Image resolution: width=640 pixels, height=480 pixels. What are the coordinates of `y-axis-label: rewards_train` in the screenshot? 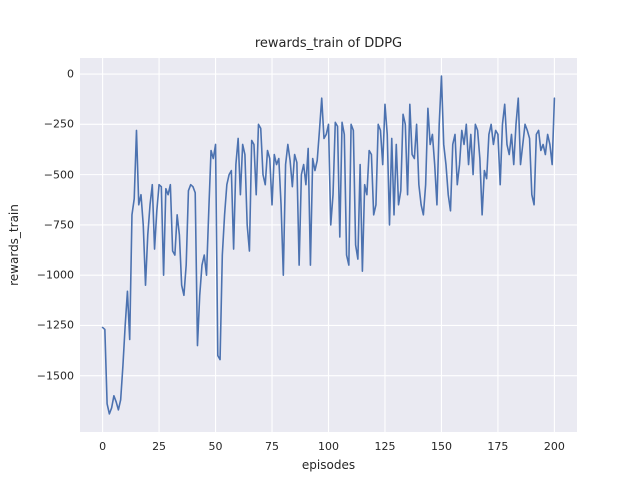 It's located at (14, 245).